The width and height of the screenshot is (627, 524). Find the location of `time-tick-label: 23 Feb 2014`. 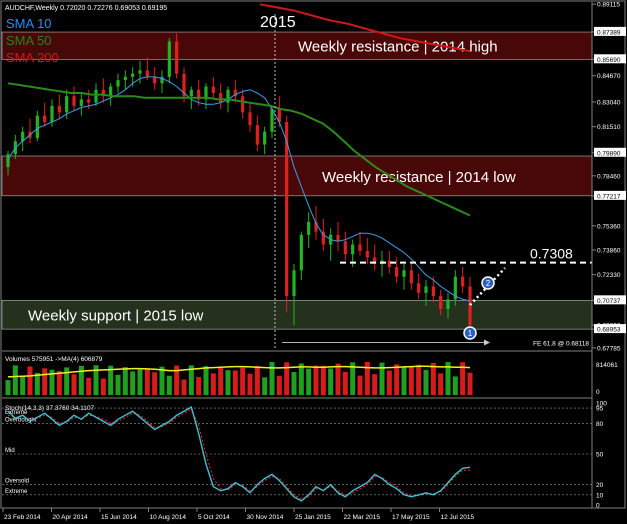

time-tick-label: 23 Feb 2014 is located at coordinates (22, 517).